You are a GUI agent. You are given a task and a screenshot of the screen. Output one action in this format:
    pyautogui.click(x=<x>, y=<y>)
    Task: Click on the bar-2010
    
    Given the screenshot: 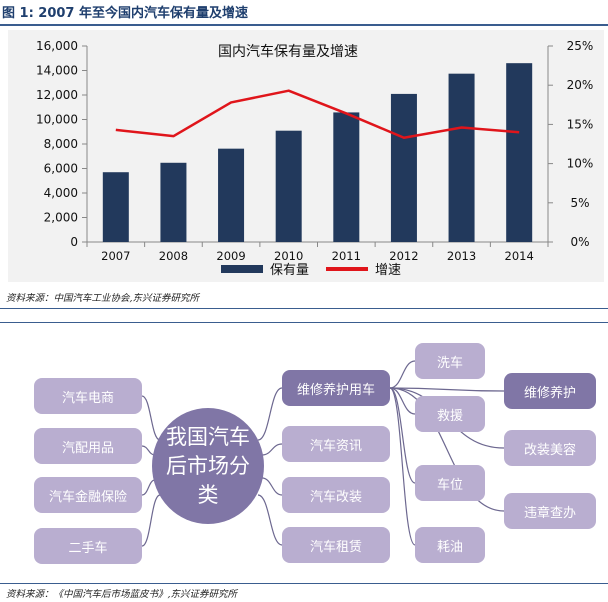 What is the action you would take?
    pyautogui.click(x=288, y=186)
    